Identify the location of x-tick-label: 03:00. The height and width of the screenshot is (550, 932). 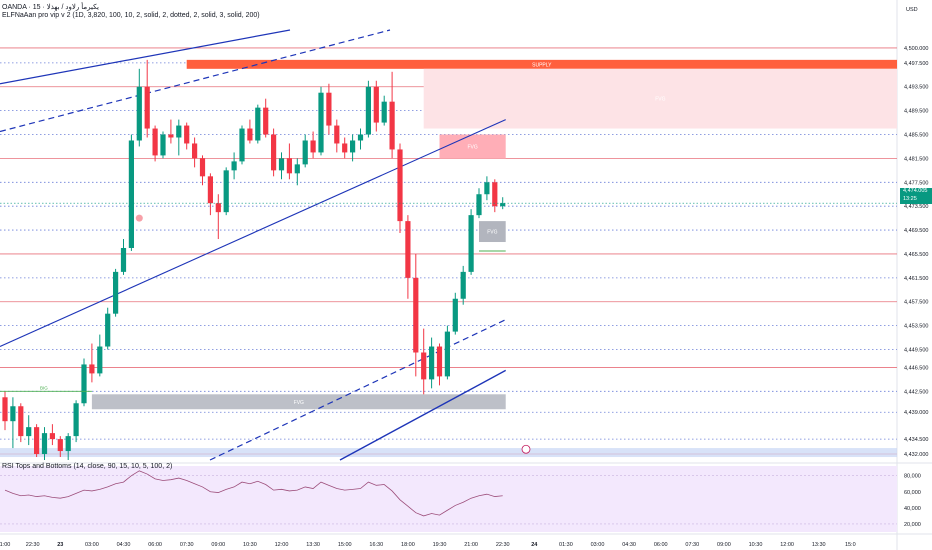
(92, 545).